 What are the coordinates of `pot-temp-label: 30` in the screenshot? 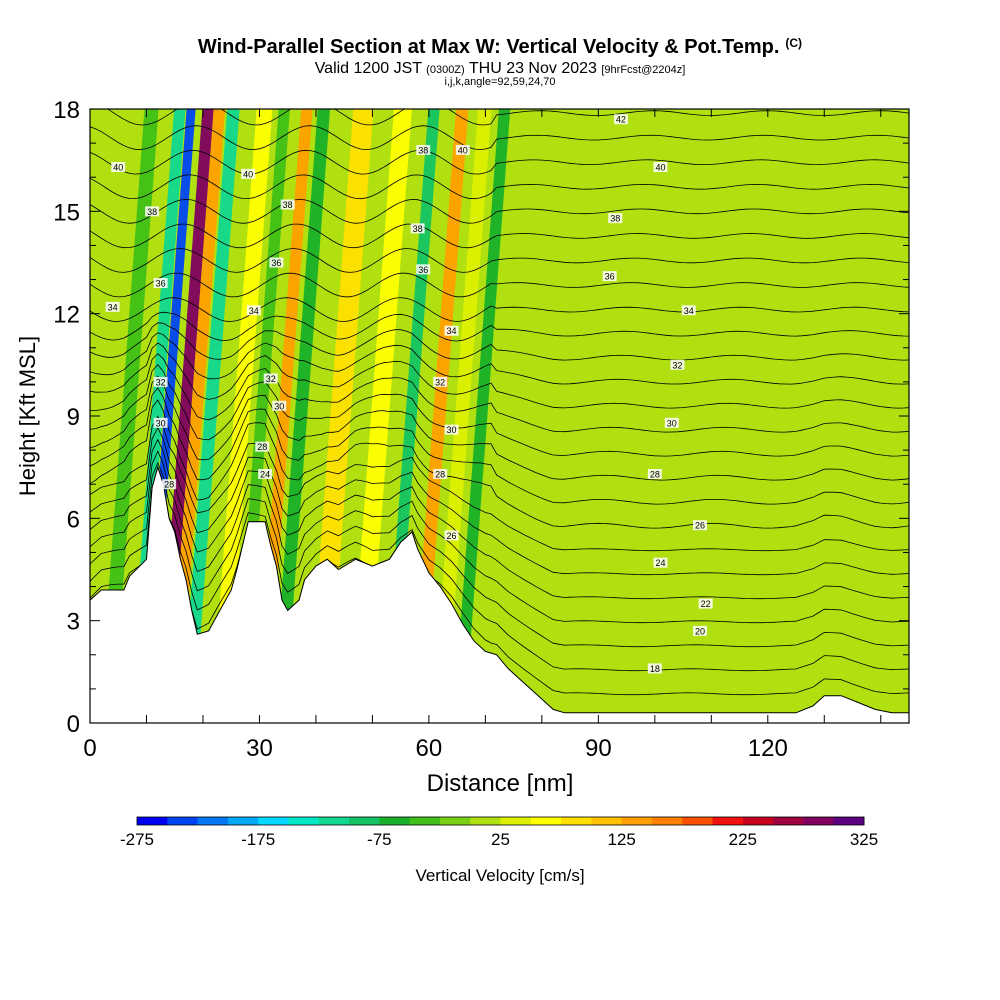 It's located at (671, 422).